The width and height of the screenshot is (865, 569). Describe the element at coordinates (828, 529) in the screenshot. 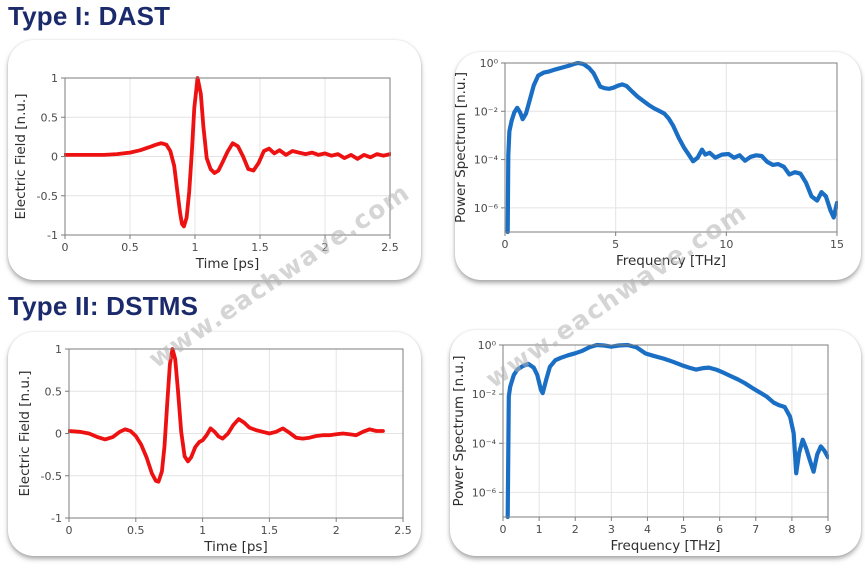

I see `svg-text: 9` at that location.